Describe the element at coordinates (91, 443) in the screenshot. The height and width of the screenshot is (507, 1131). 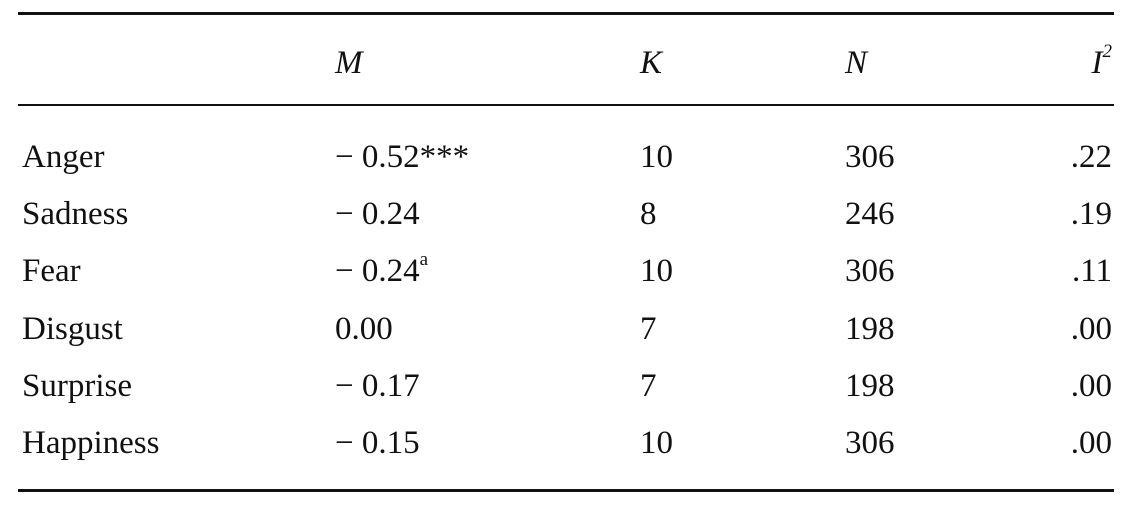
I see `row-label: Happiness` at that location.